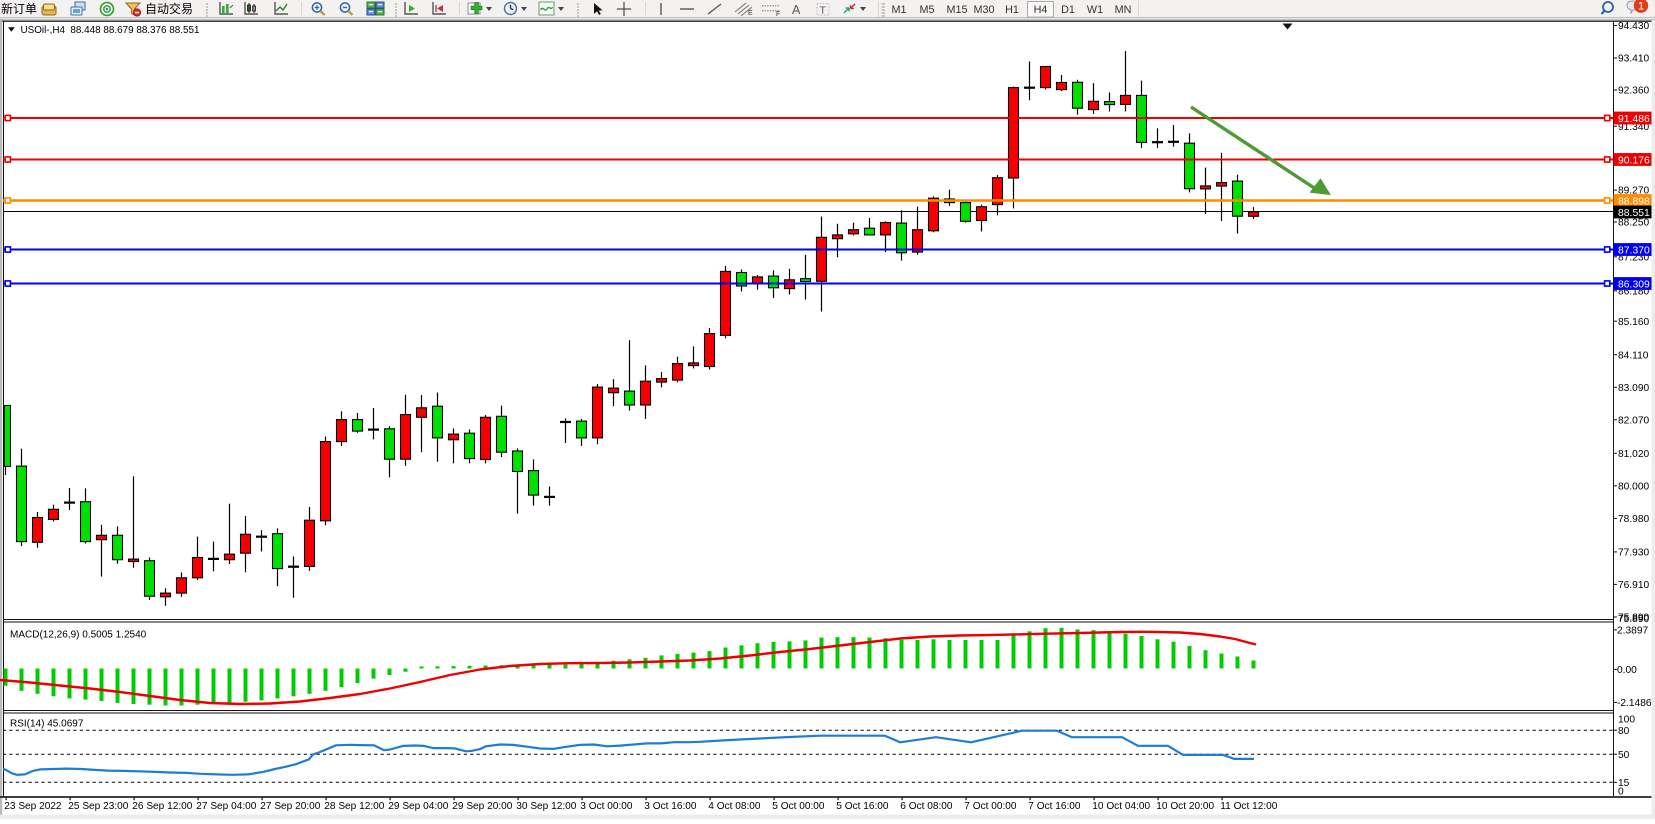  I want to click on svg-text: 85.160, so click(1633, 322).